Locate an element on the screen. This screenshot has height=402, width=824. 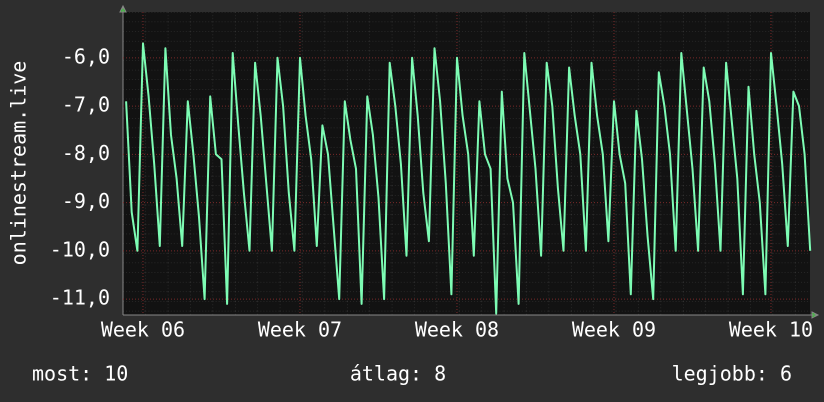
x-axis-arrow is located at coordinates (471, 315).